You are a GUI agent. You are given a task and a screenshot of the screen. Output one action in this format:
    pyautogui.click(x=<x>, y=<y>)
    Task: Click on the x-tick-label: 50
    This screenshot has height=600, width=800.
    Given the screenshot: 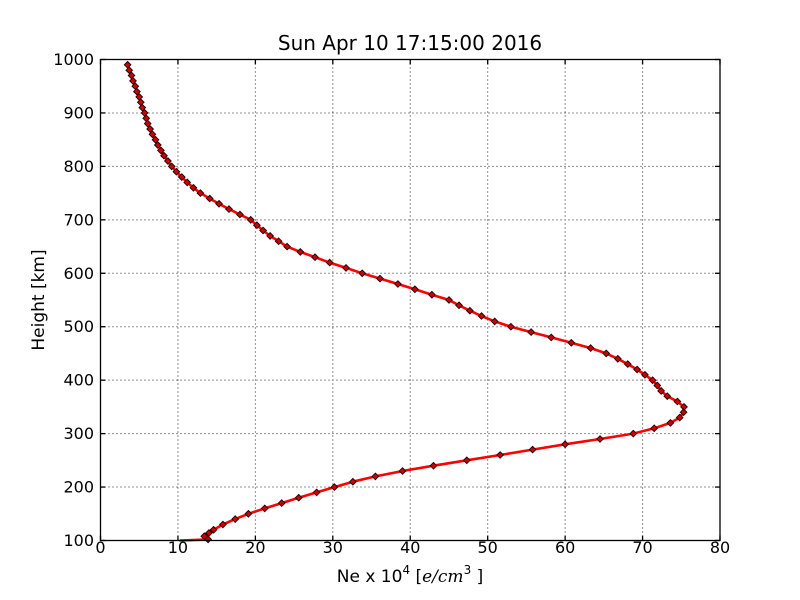 What is the action you would take?
    pyautogui.click(x=488, y=547)
    